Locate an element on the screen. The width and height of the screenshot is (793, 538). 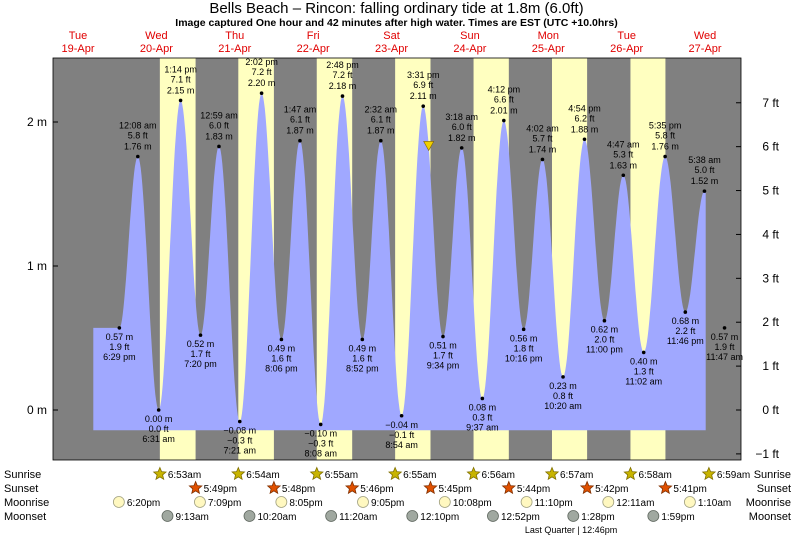
tide-metres: 2.11 m is located at coordinates (423, 96).